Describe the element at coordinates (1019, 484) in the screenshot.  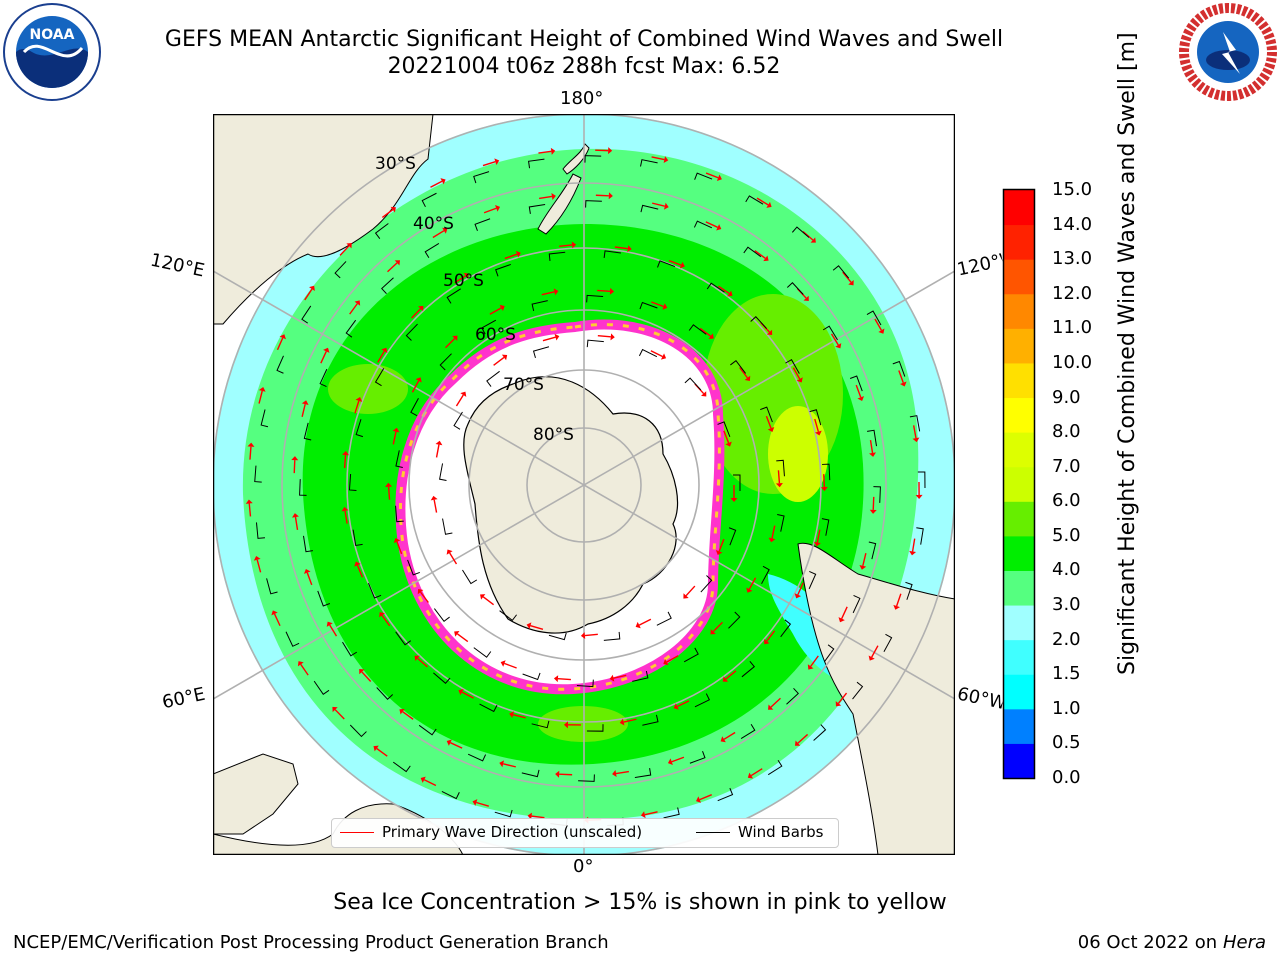
I see `colorbar` at that location.